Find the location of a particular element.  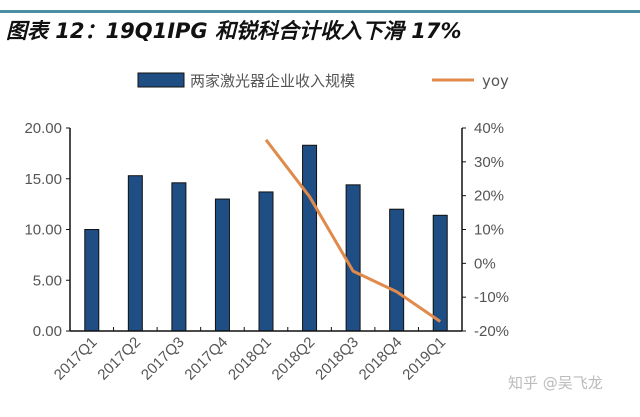

bar-2018Q3 is located at coordinates (353, 258).